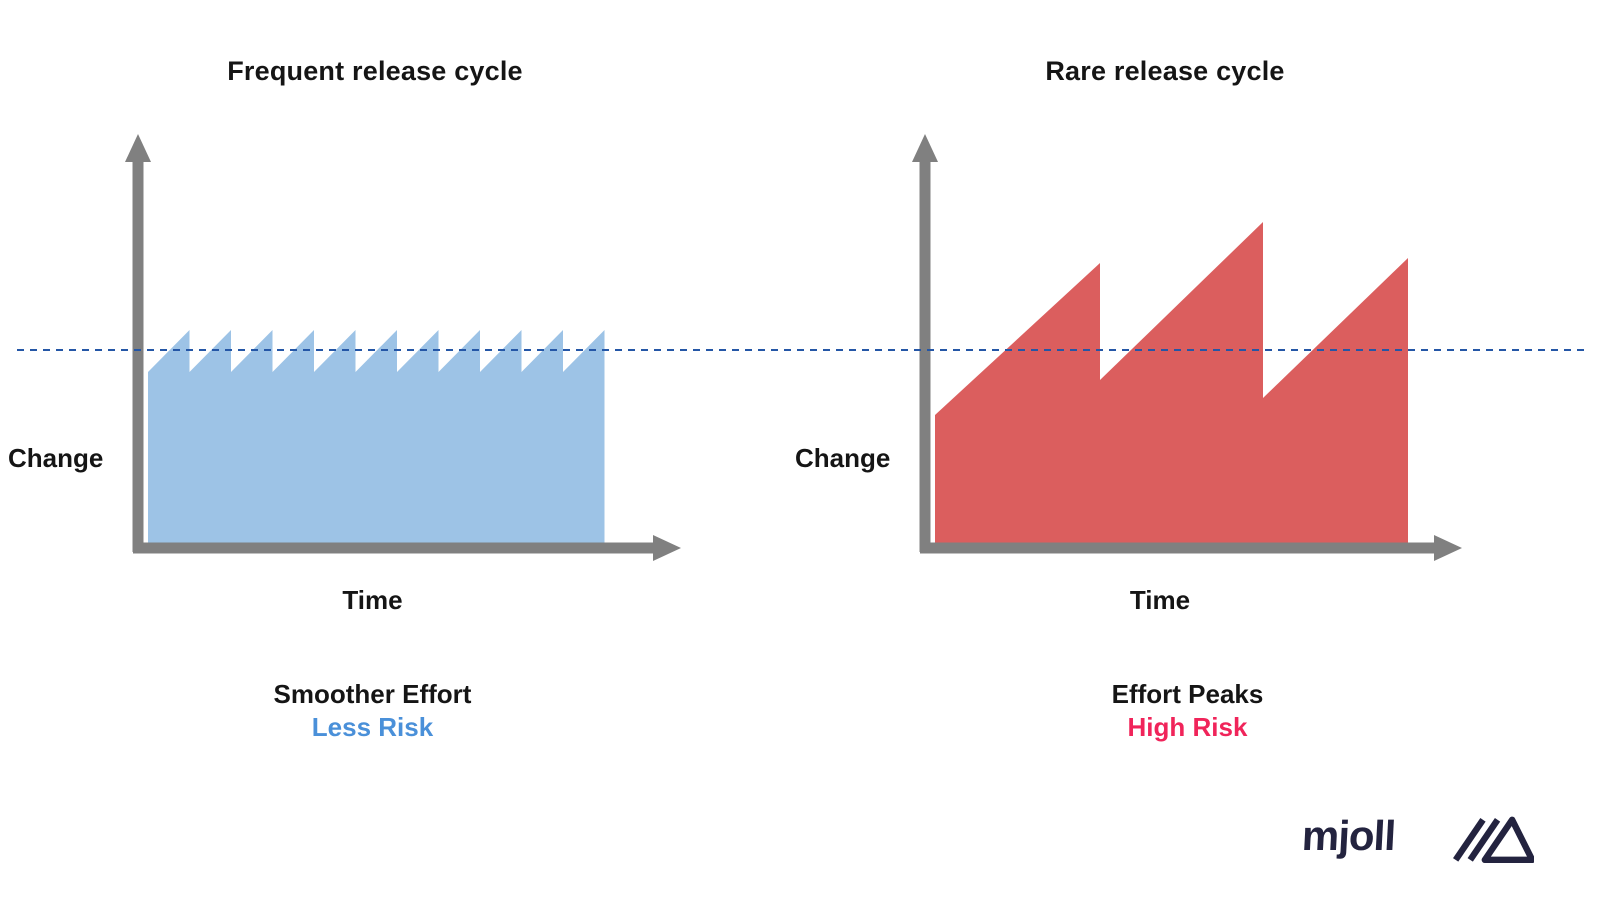 Image resolution: width=1600 pixels, height=905 pixels. Describe the element at coordinates (56, 458) in the screenshot. I see `left-y-axis-label: Change` at that location.